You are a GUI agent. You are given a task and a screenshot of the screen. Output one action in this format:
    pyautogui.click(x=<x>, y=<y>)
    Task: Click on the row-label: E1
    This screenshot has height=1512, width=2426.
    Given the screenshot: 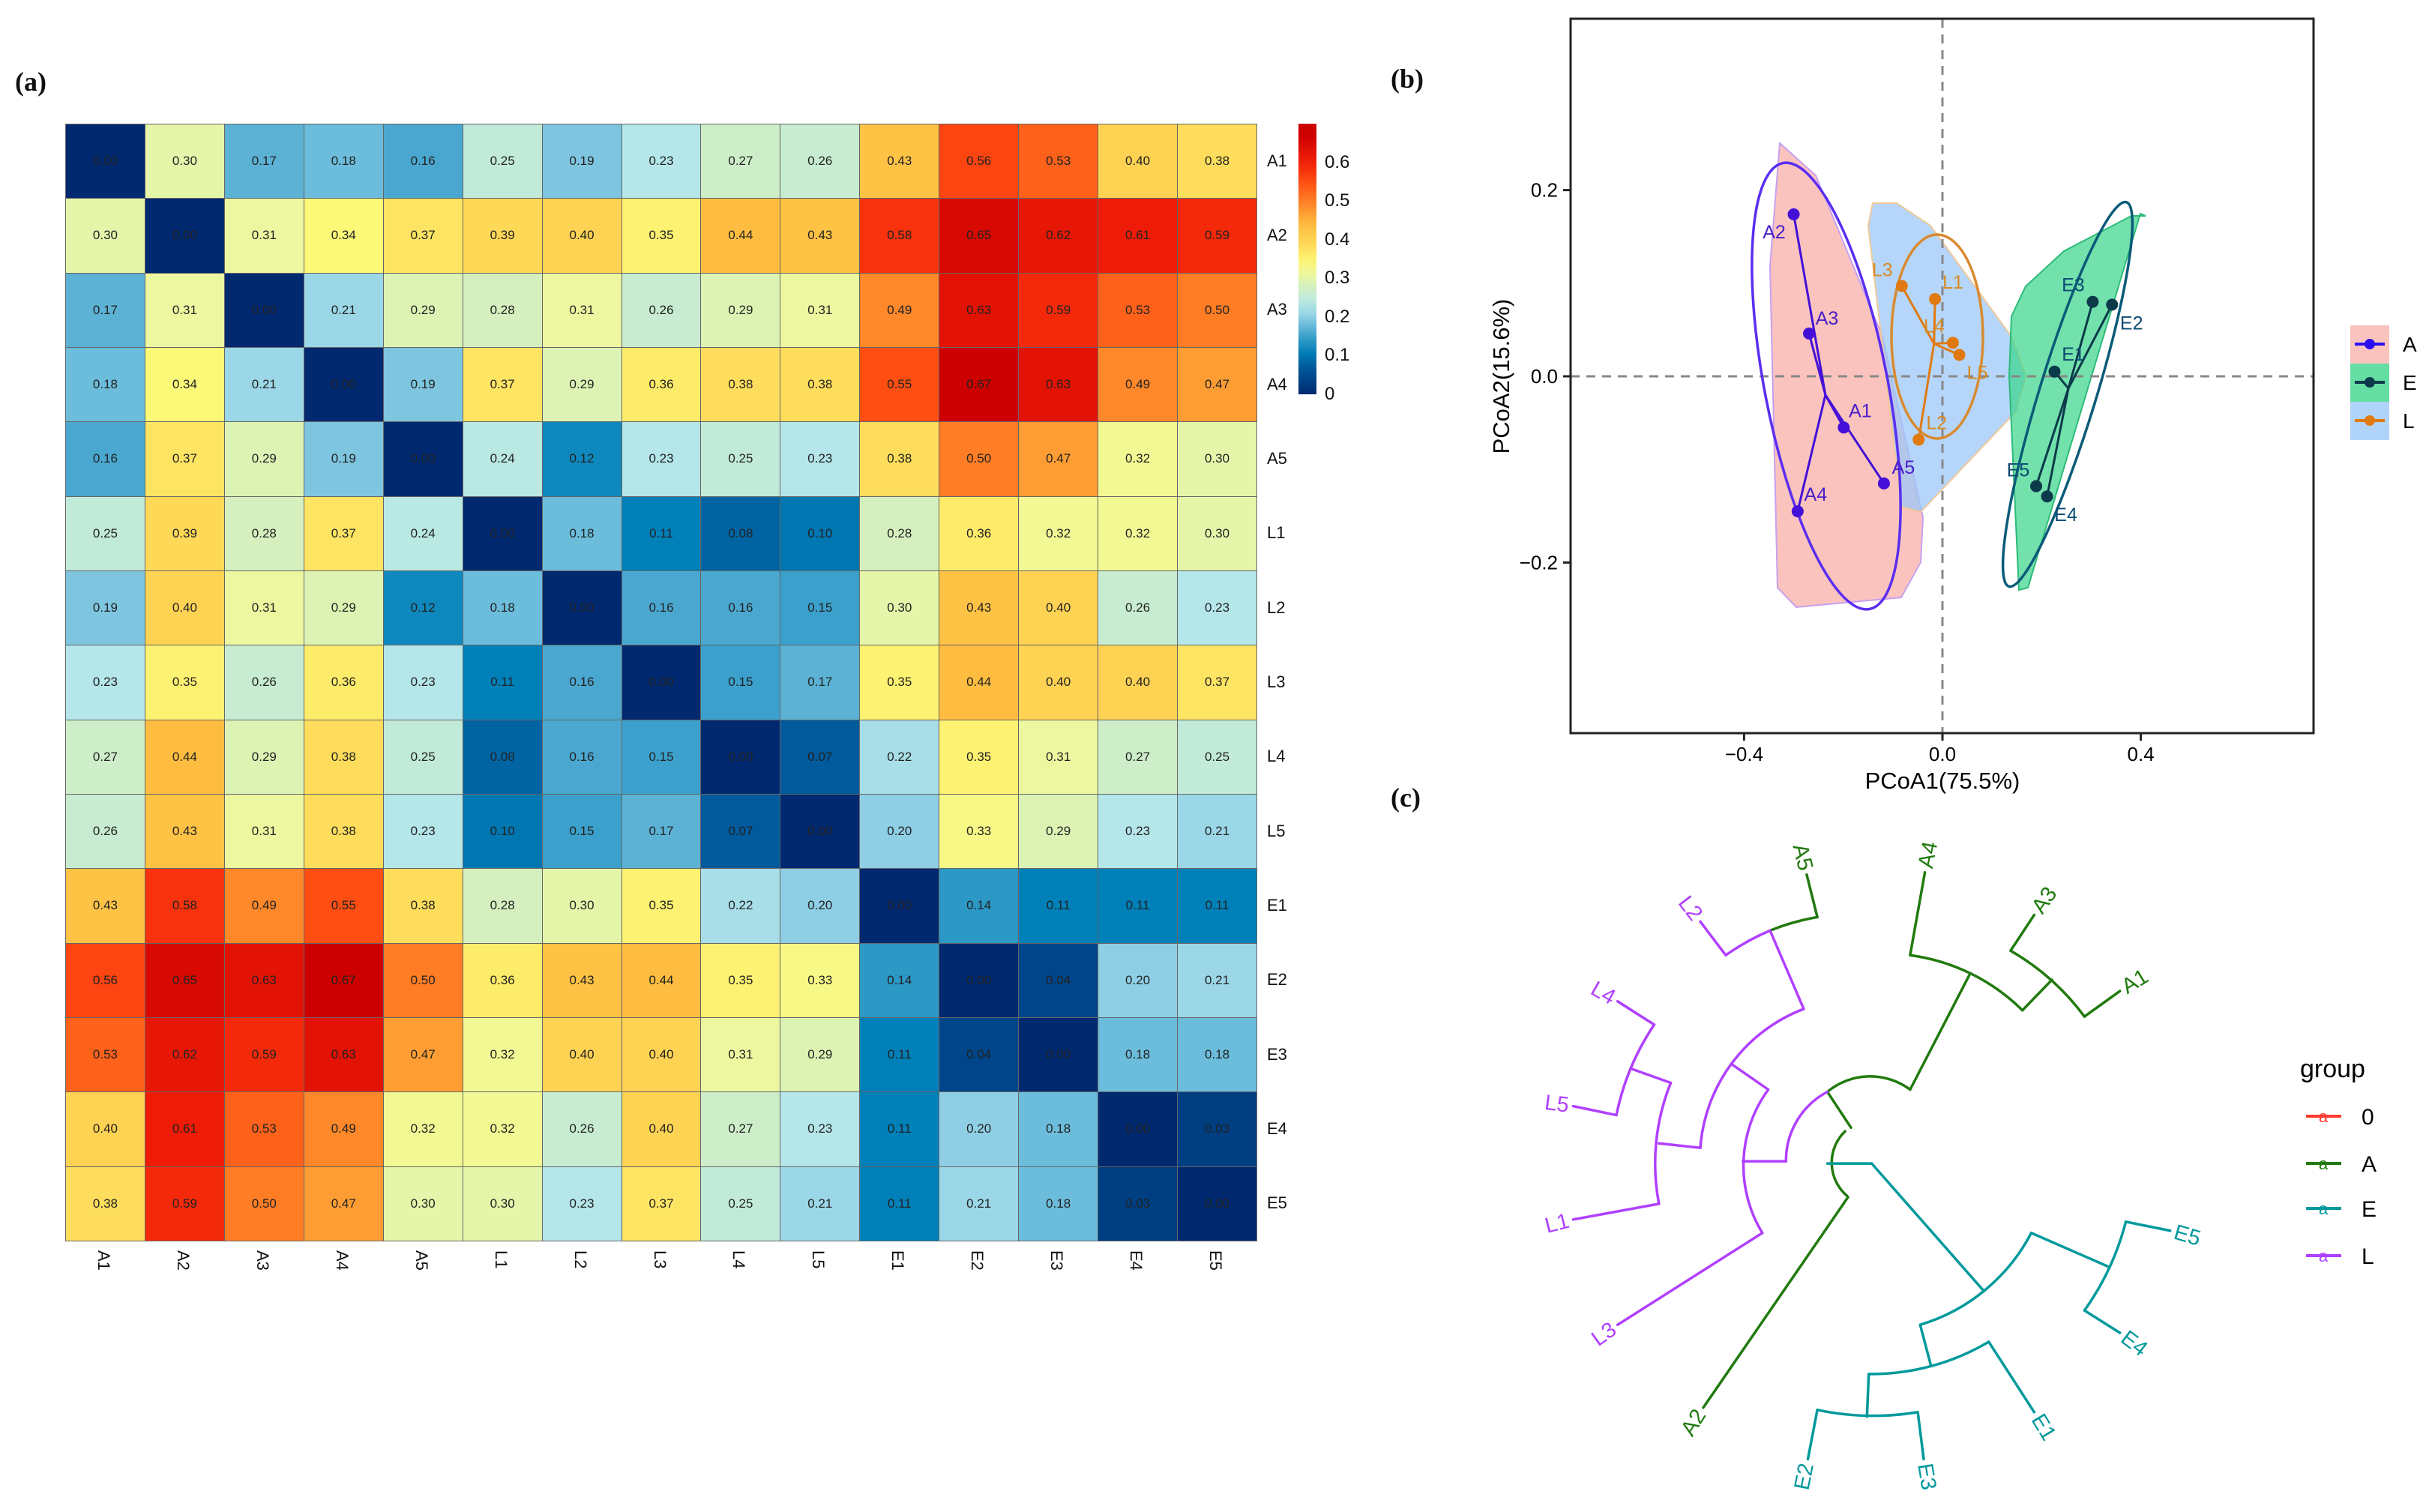 What is the action you would take?
    pyautogui.click(x=1277, y=905)
    